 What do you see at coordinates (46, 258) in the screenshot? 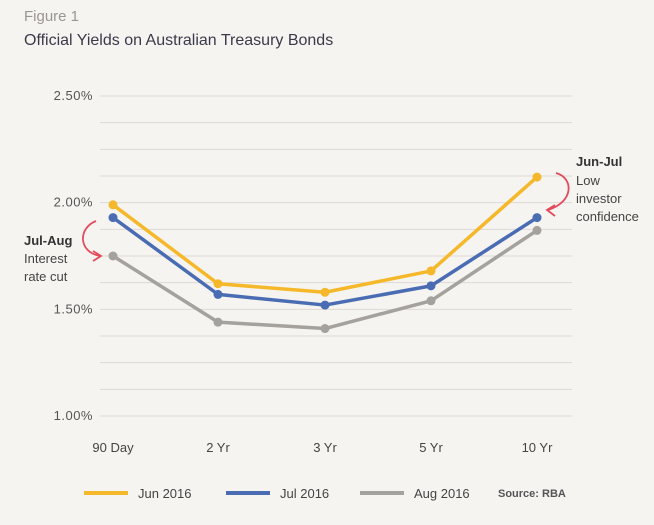
I see `annotation-text: Interest` at bounding box center [46, 258].